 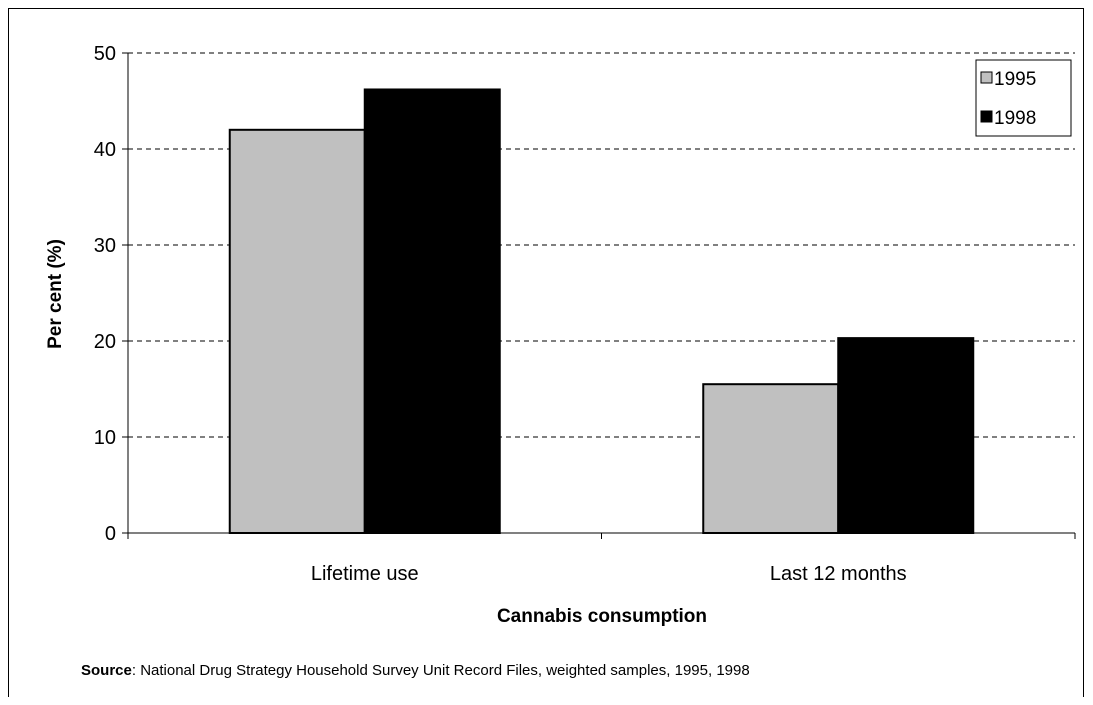 I want to click on y-tick-label-20: 20, so click(x=105, y=342).